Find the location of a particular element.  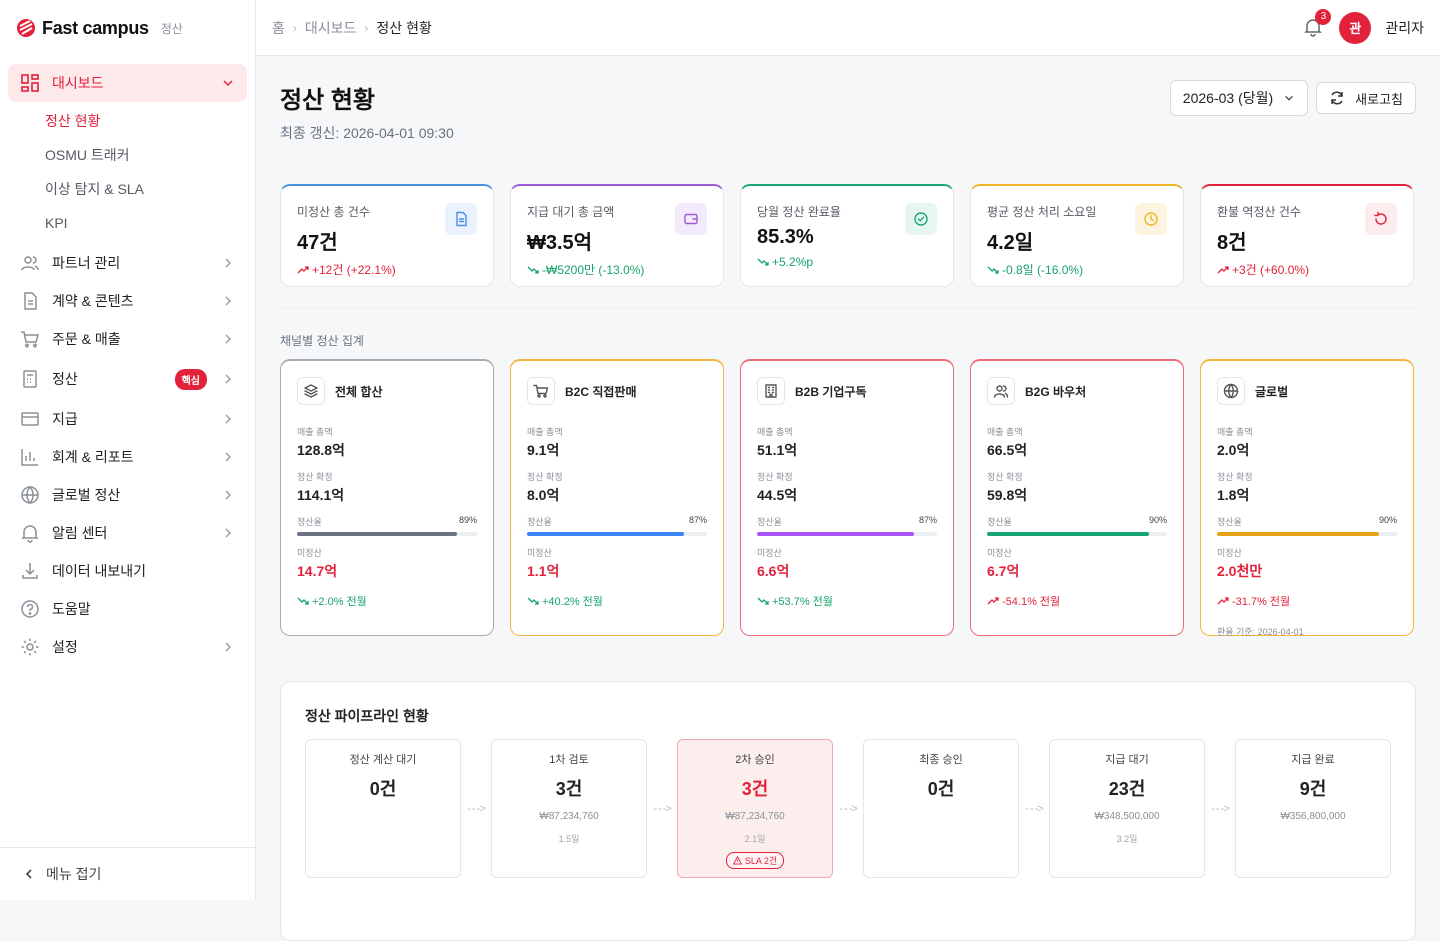

channel-delta: +2.0% 전월 is located at coordinates (387, 601).